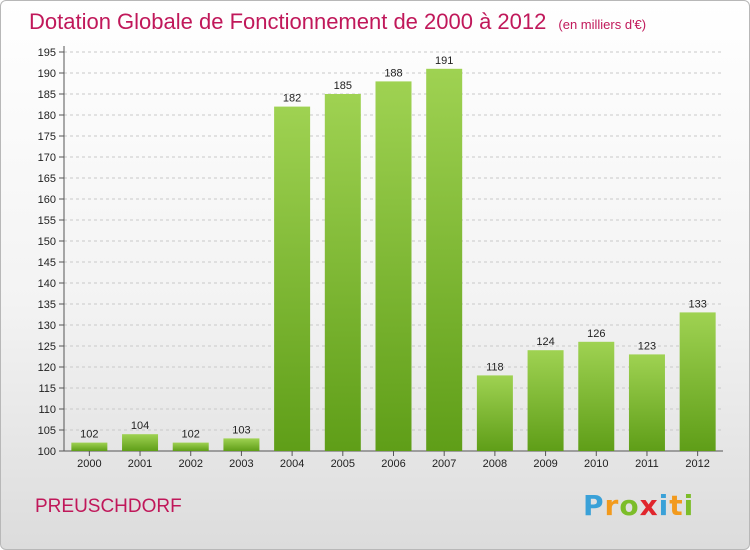 The height and width of the screenshot is (550, 750). Describe the element at coordinates (292, 464) in the screenshot. I see `x-tick-label: 2004` at that location.